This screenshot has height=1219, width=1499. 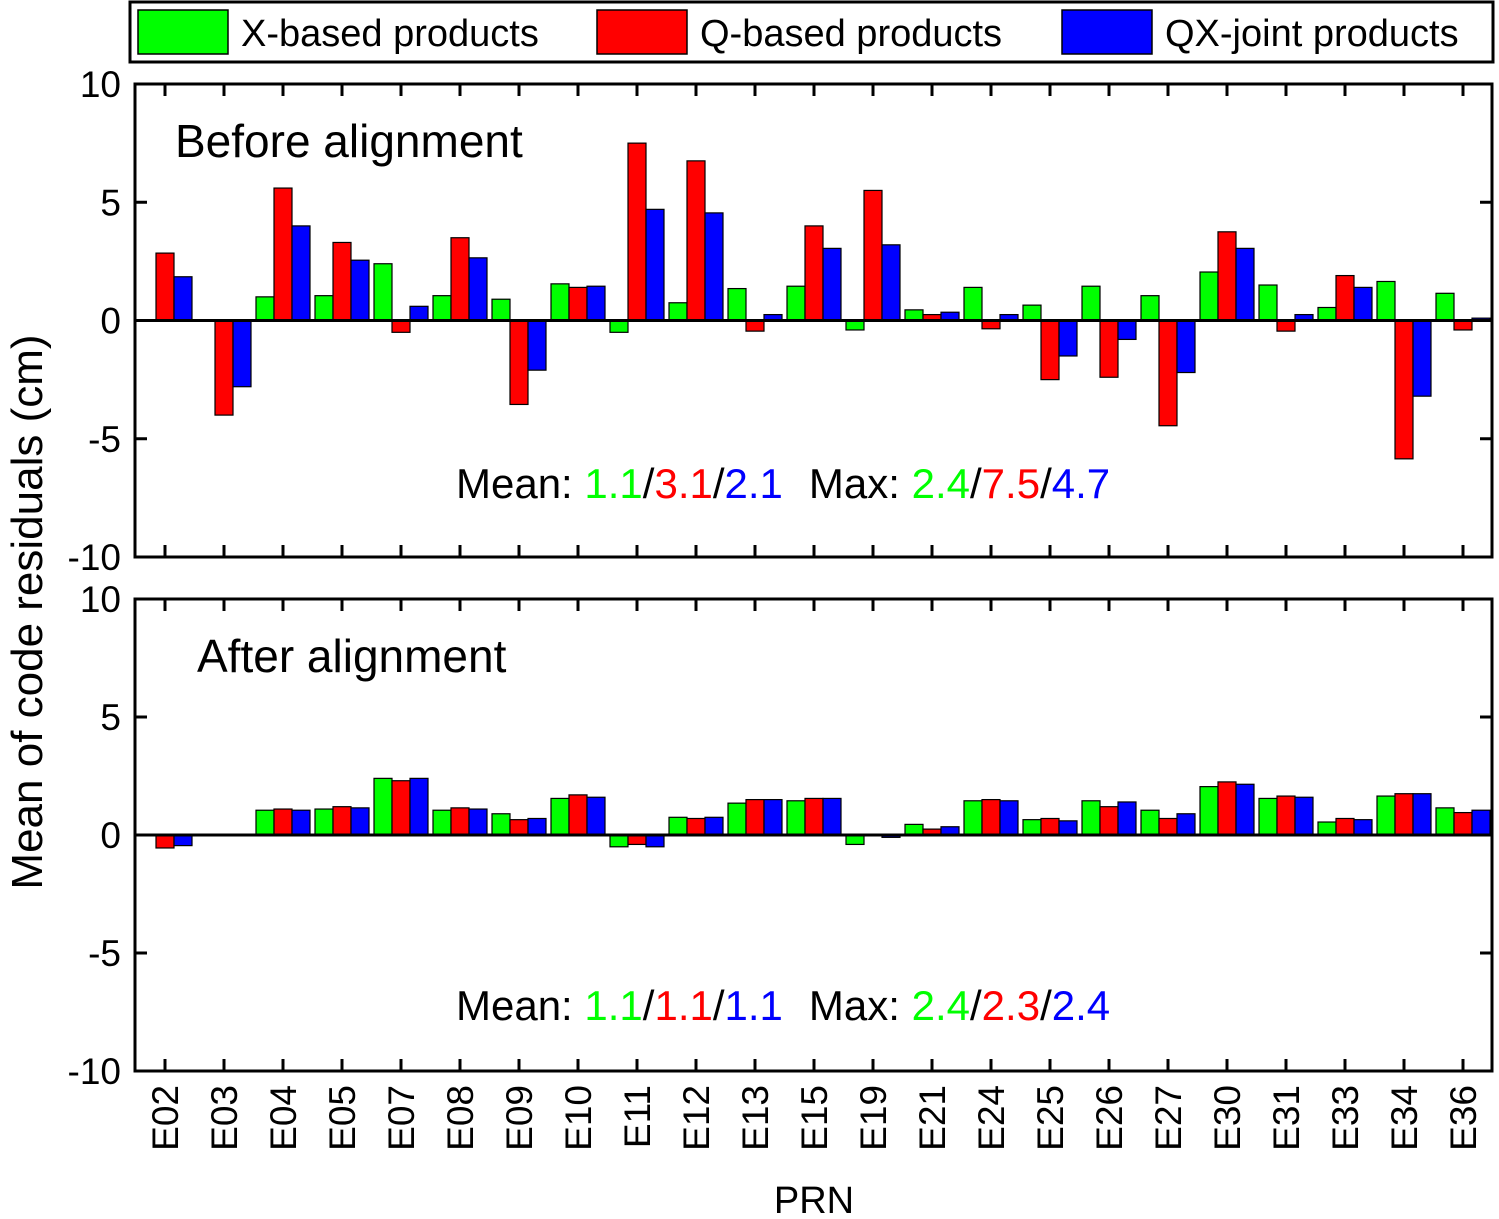 I want to click on bar-q-based-productsE11, so click(x=637, y=232).